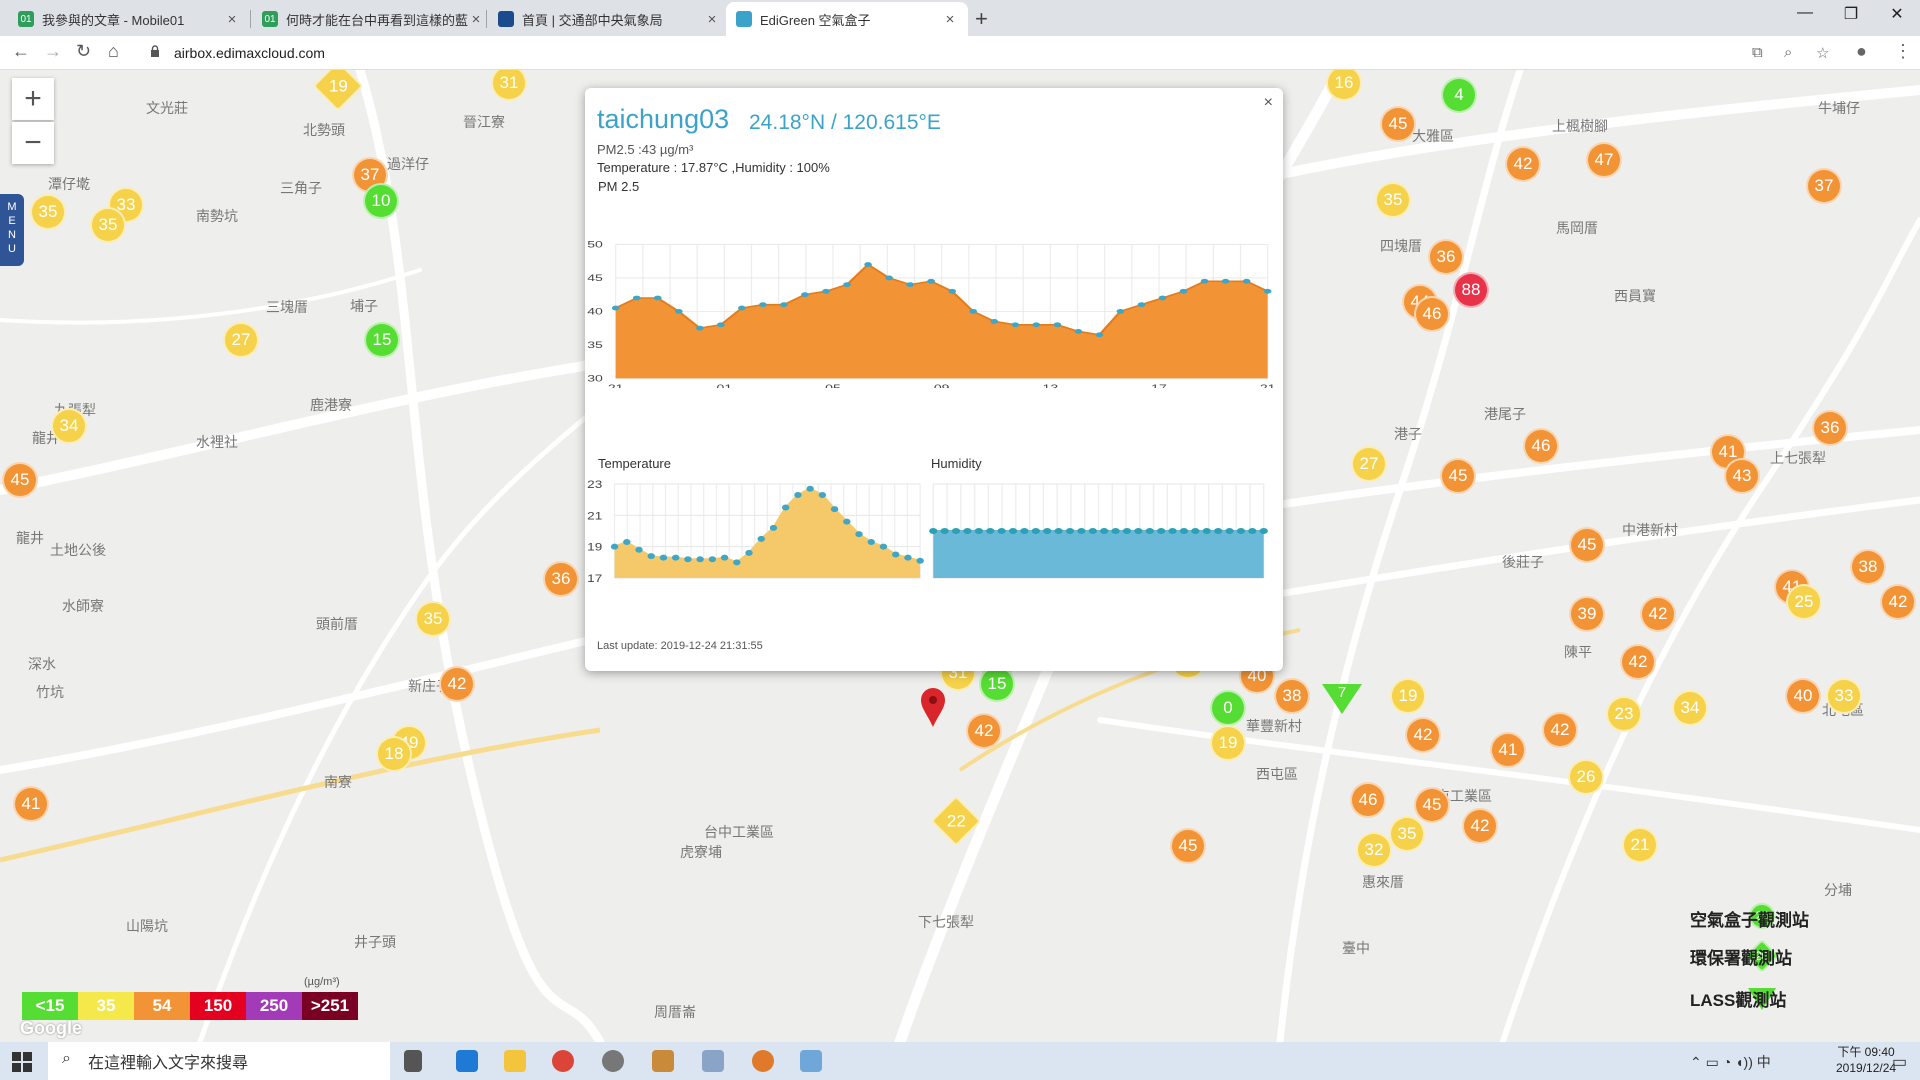 The image size is (1920, 1080). I want to click on station-marker: 21, so click(1640, 845).